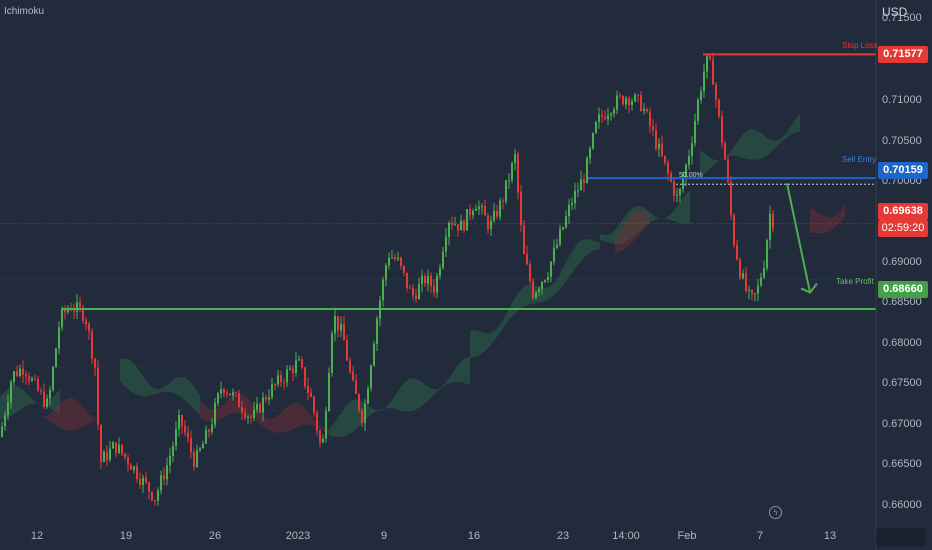 The height and width of the screenshot is (550, 932). I want to click on y-tick-label: 0.67500, so click(902, 383).